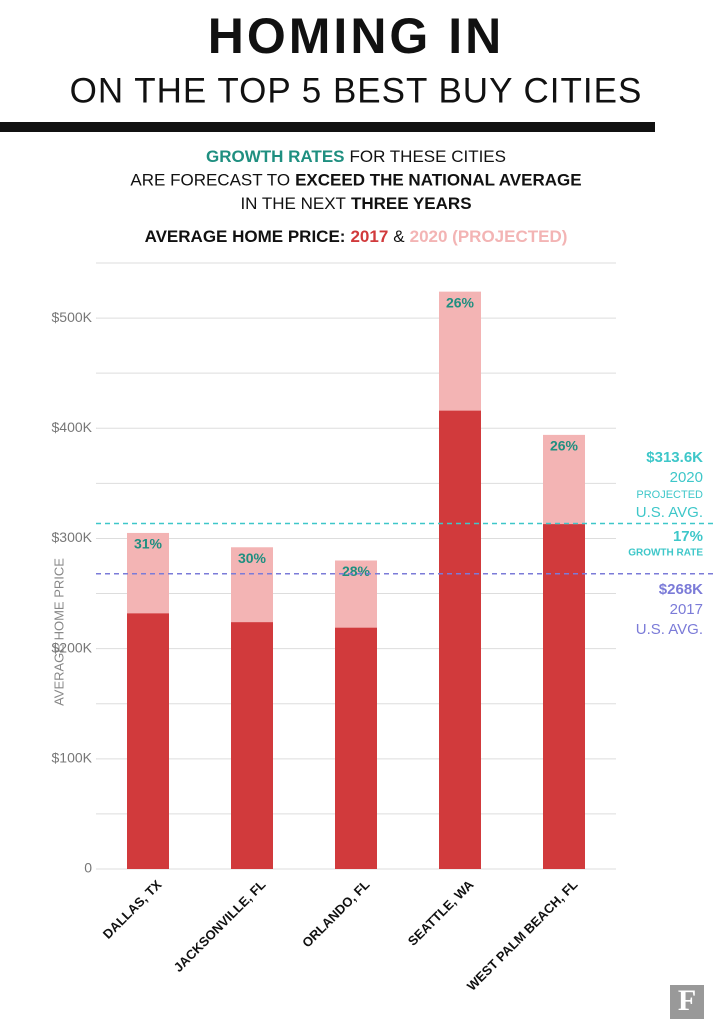  I want to click on intro-segment: EXCEED THE NATIONAL AVERAGE, so click(438, 180).